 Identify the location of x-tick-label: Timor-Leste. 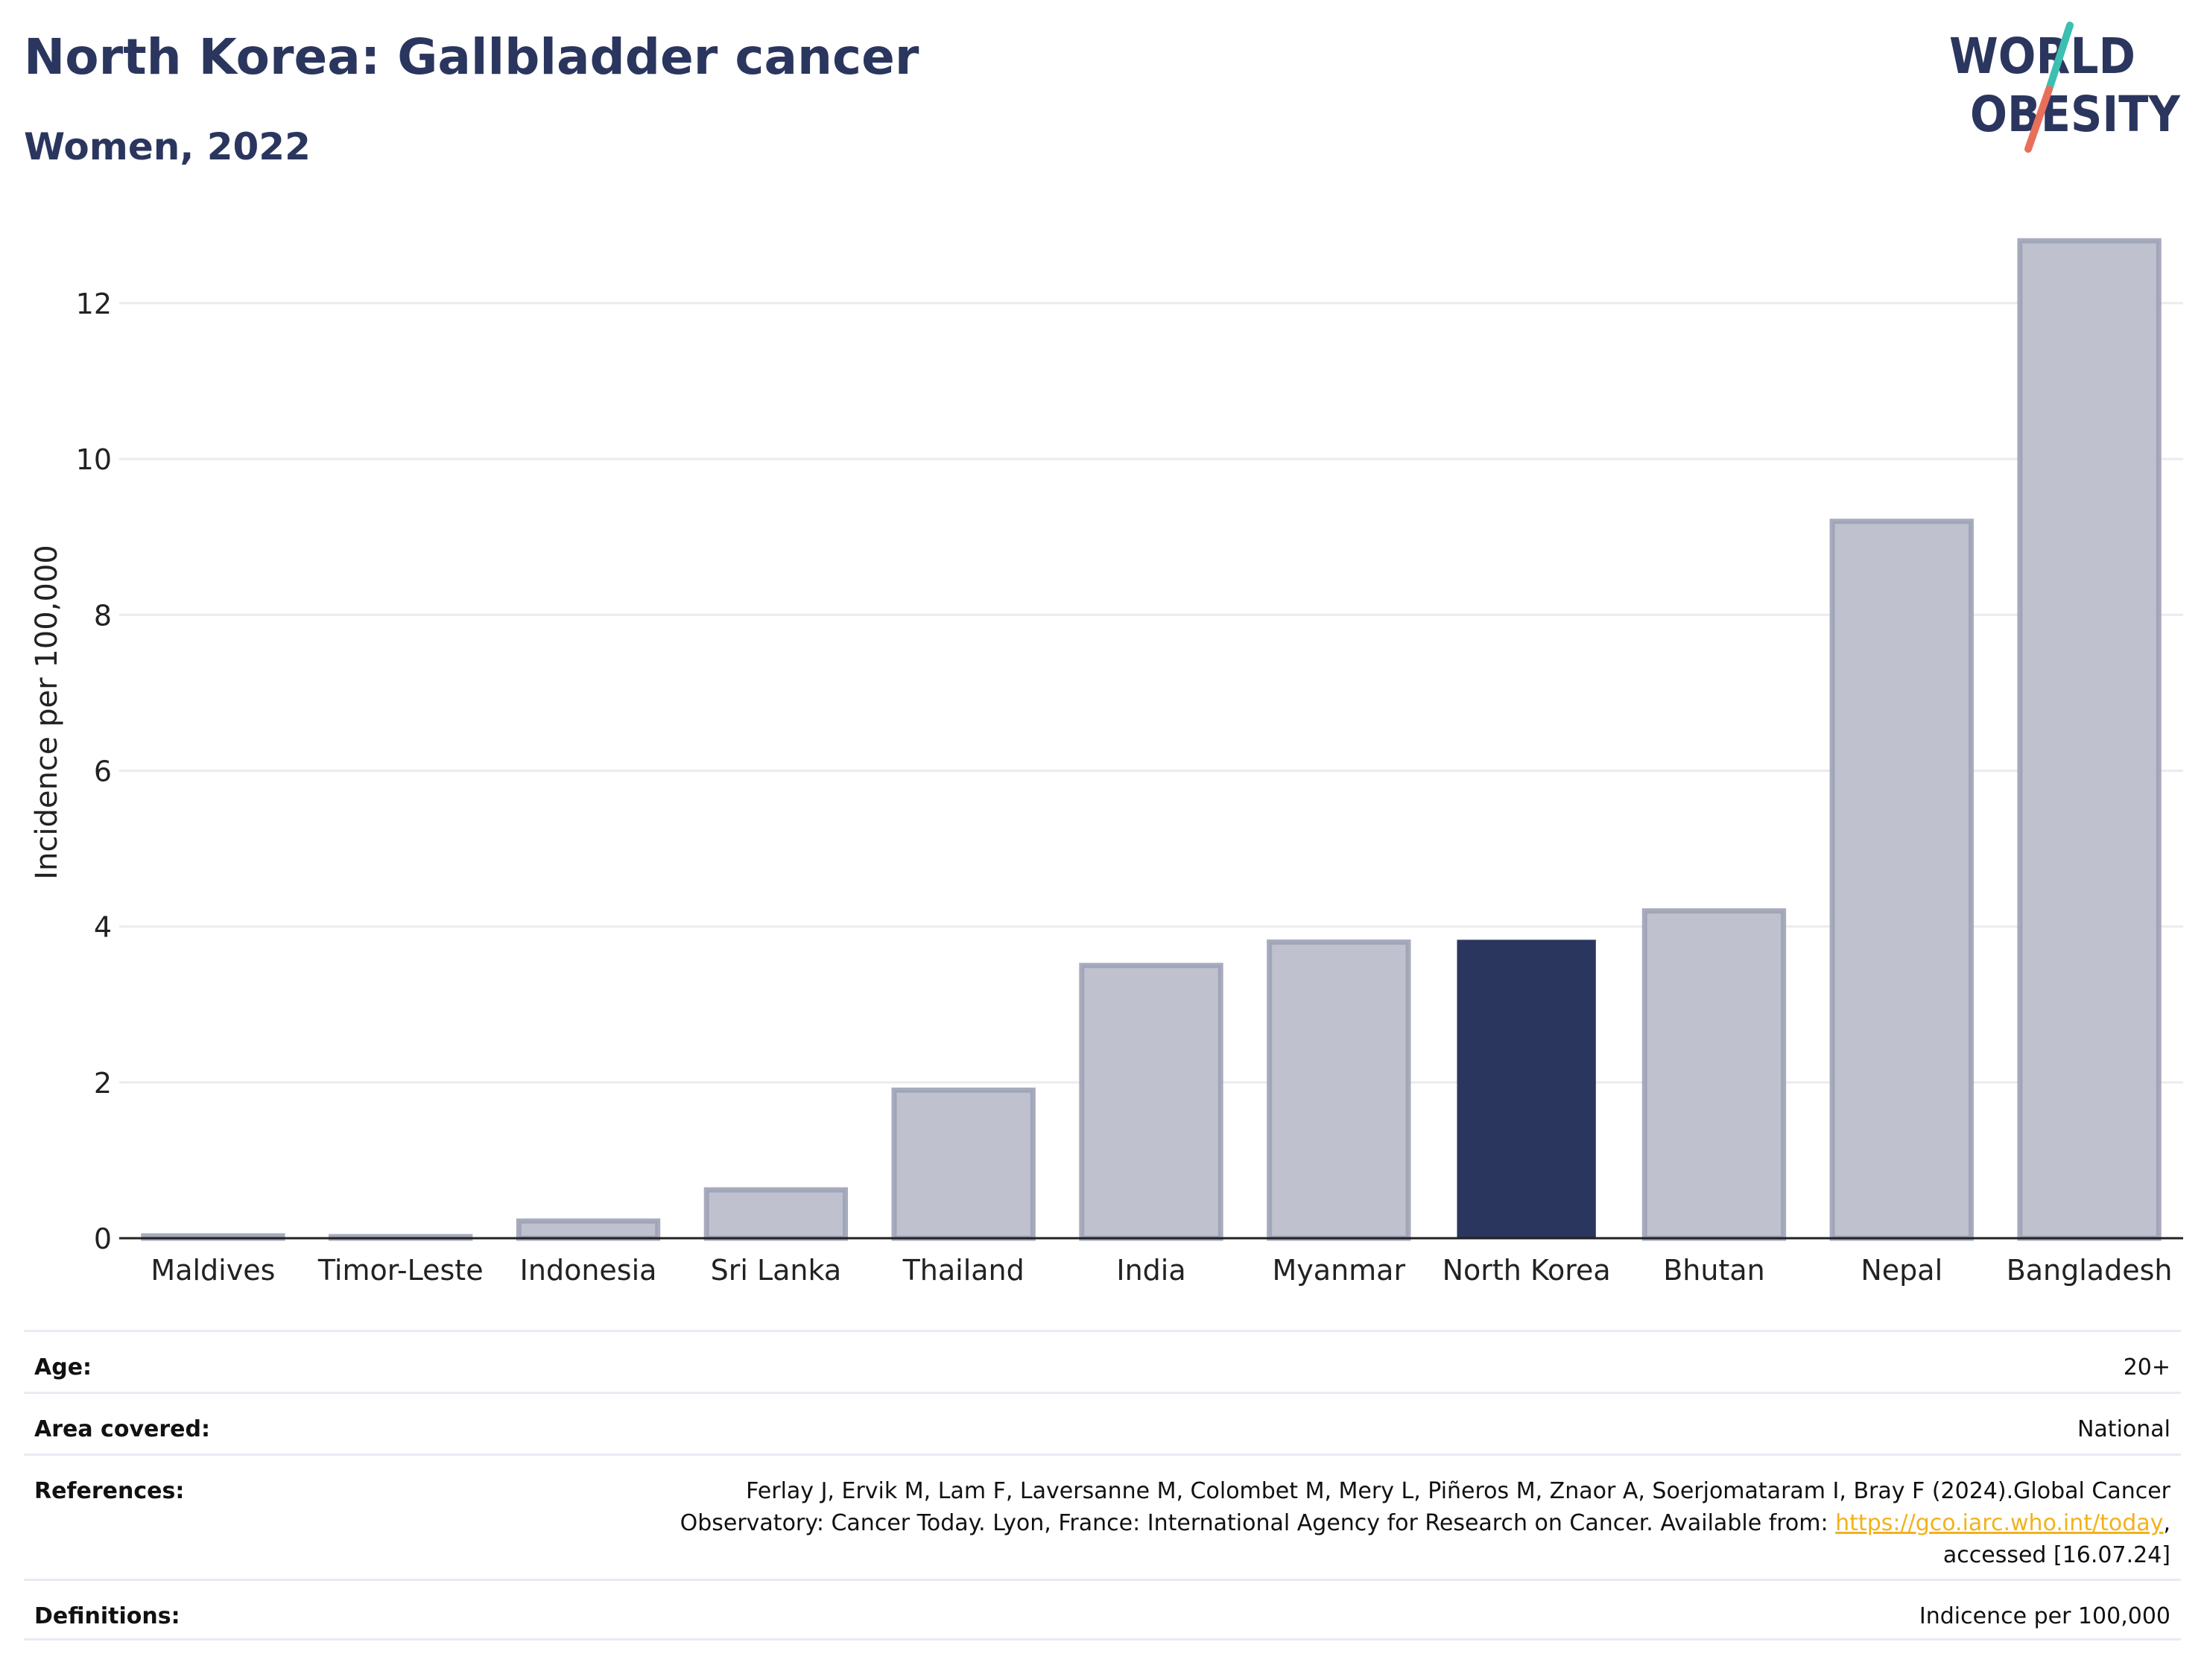
(401, 1270).